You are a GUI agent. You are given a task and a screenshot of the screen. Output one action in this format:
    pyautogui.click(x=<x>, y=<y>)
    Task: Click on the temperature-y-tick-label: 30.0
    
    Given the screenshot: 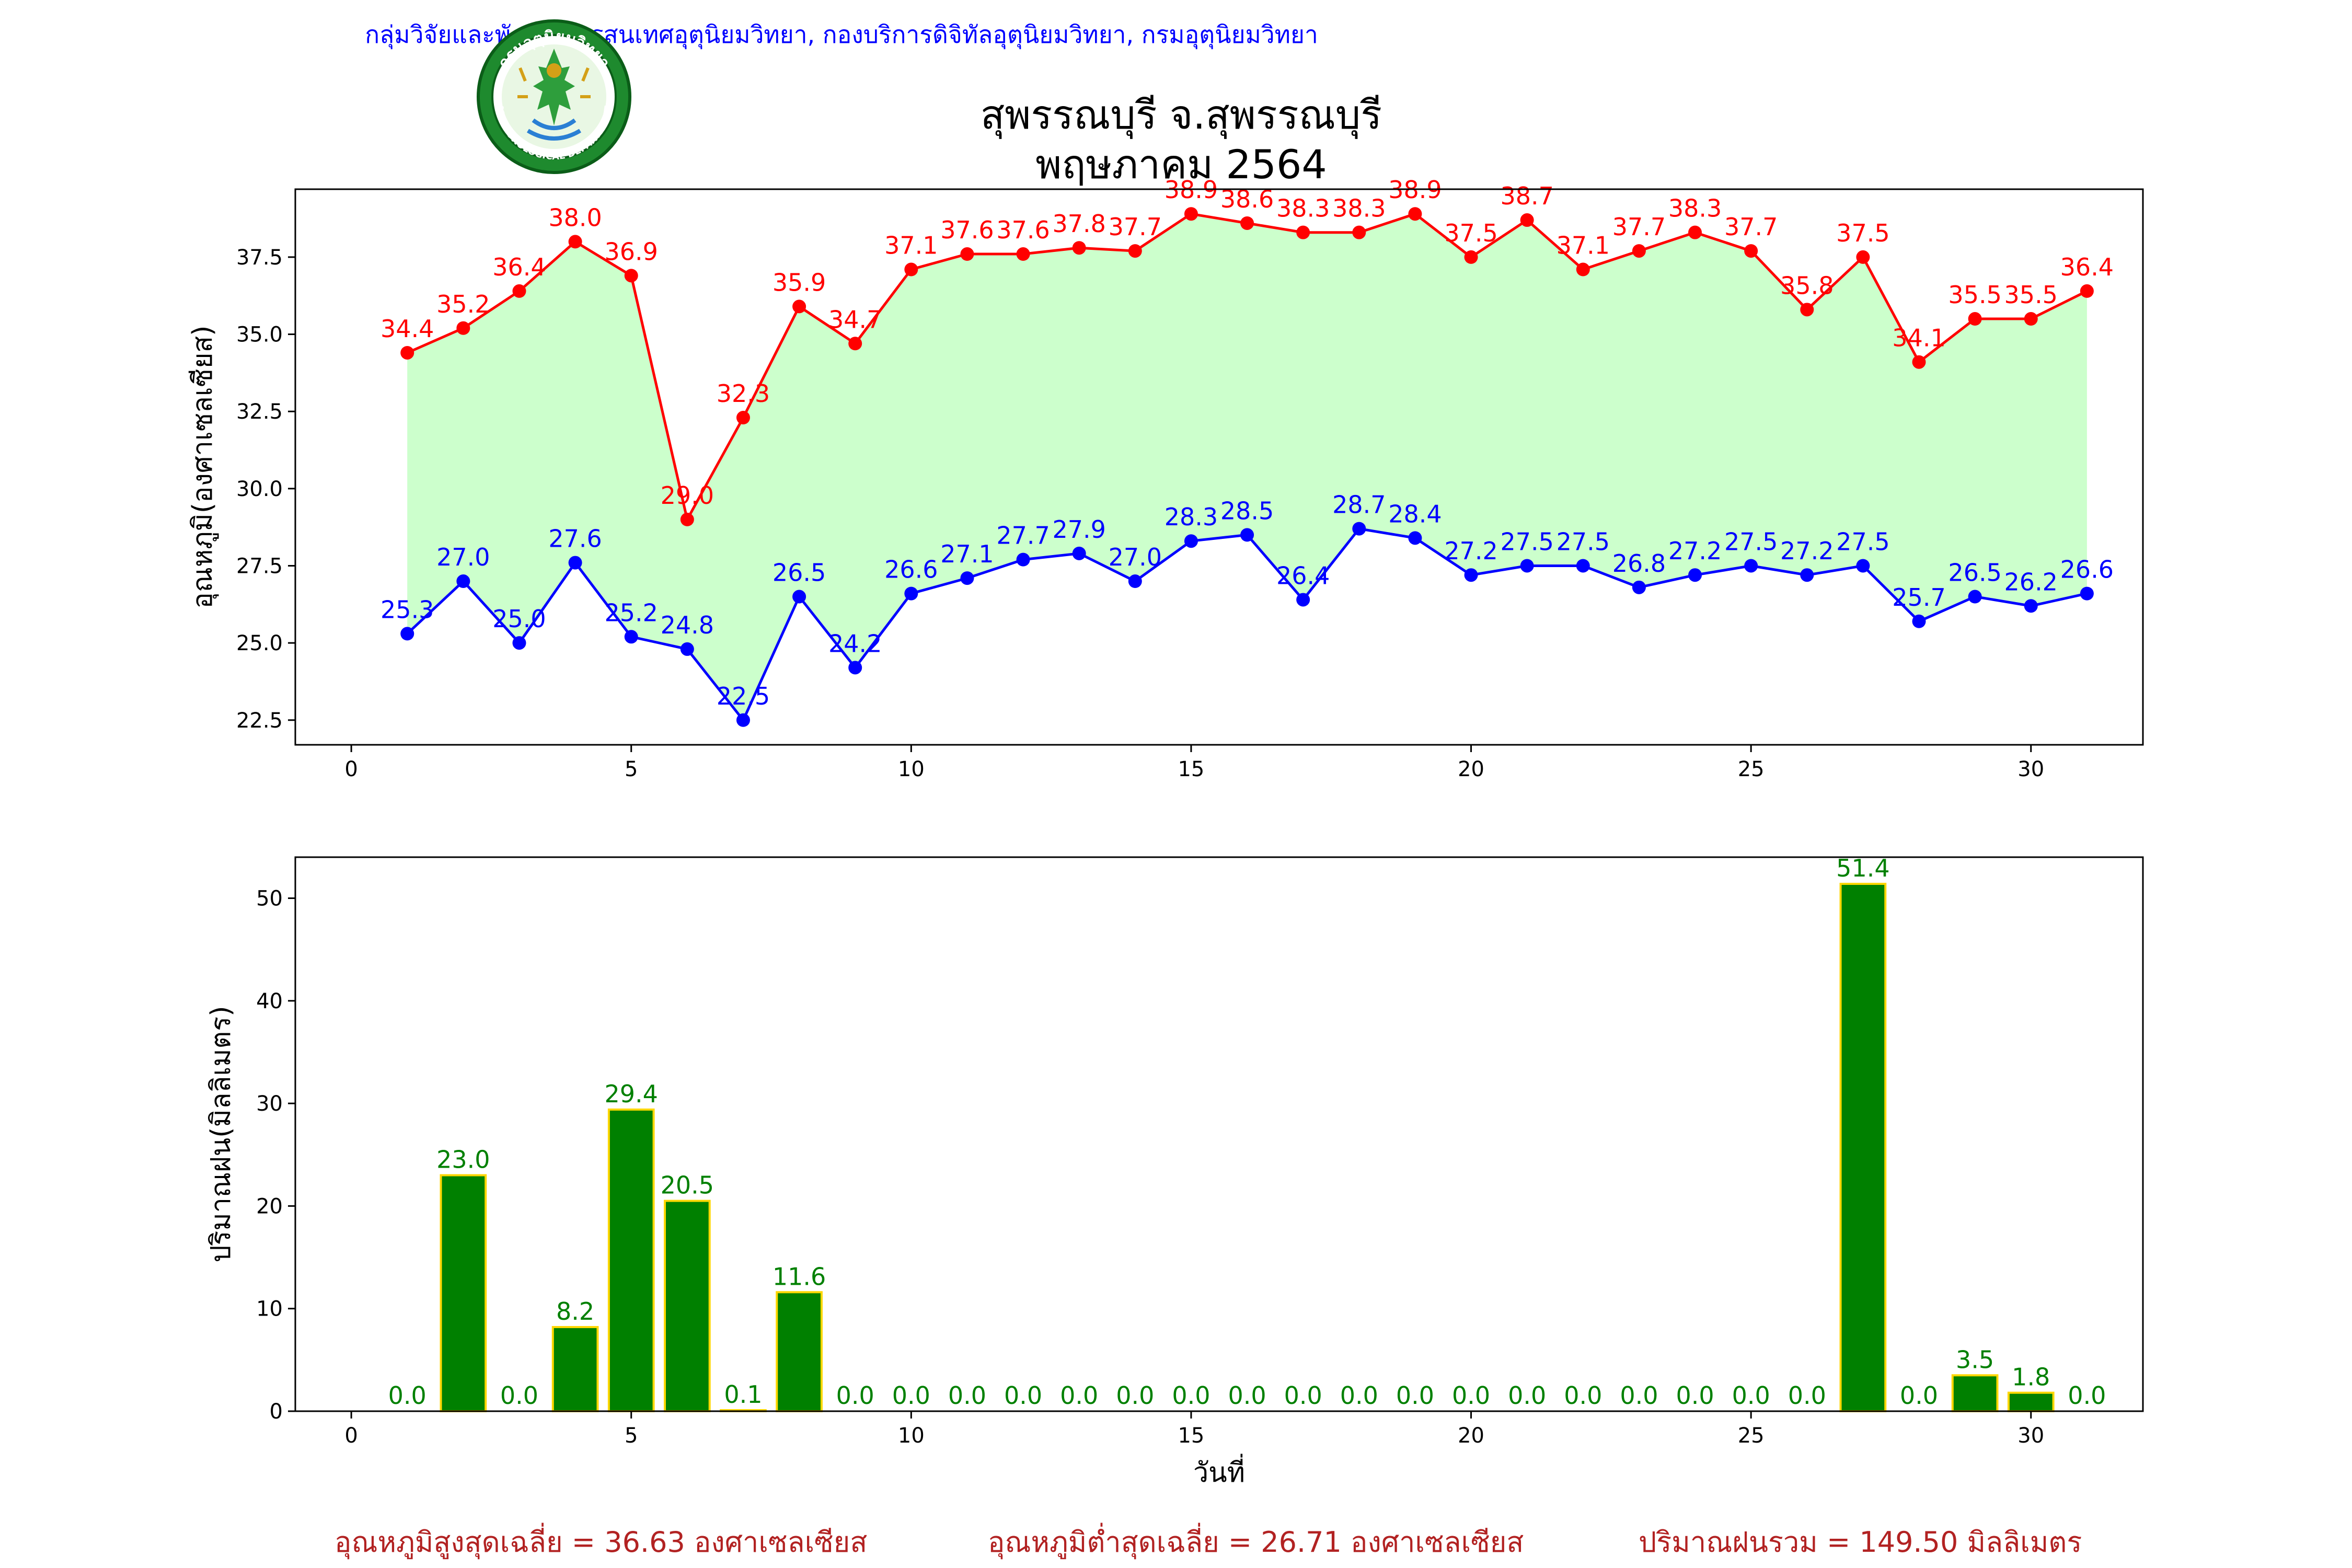 What is the action you would take?
    pyautogui.click(x=259, y=489)
    